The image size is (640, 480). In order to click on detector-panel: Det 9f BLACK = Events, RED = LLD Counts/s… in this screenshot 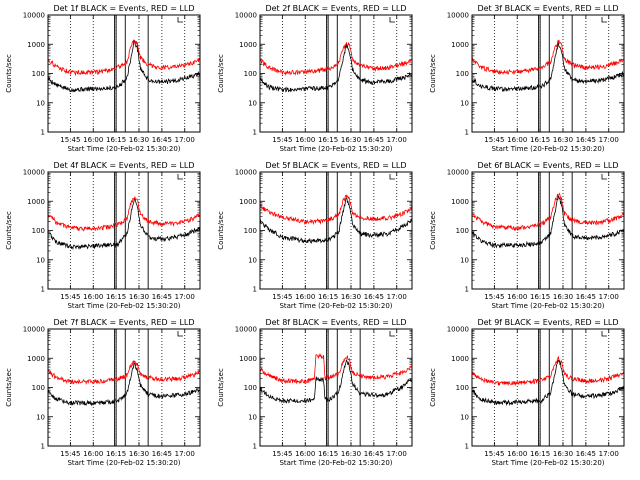, I will do `click(527, 392)`.